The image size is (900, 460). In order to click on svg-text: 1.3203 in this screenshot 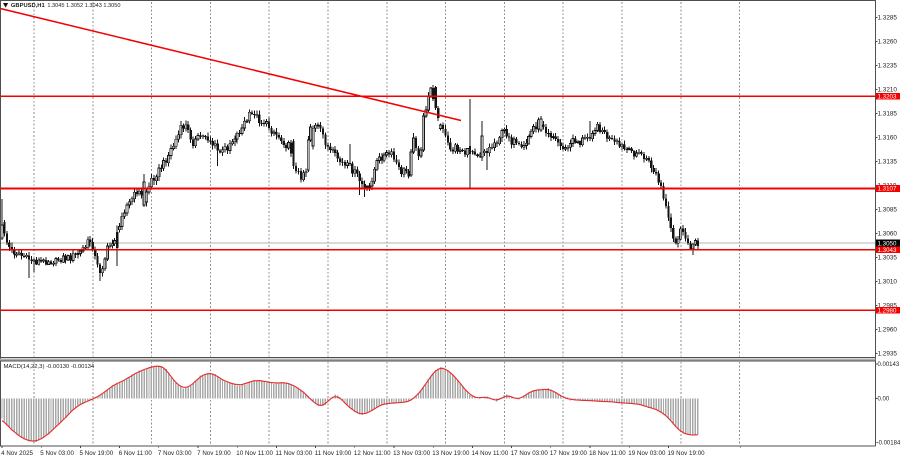, I will do `click(887, 97)`.